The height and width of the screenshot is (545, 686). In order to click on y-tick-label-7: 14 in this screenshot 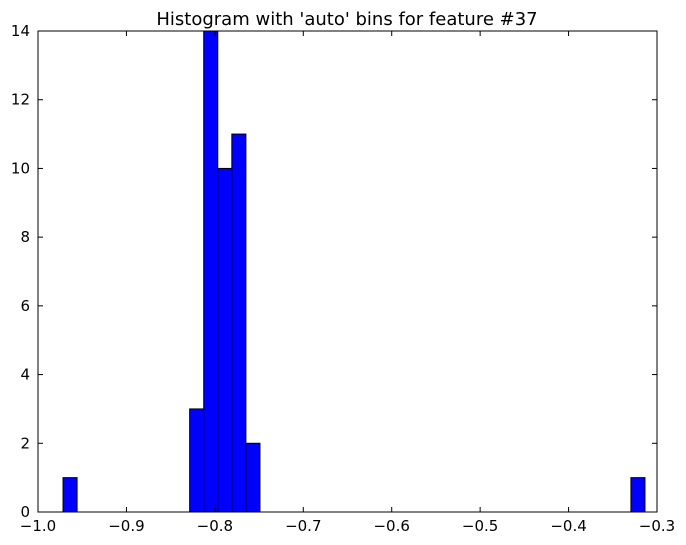, I will do `click(20, 31)`.